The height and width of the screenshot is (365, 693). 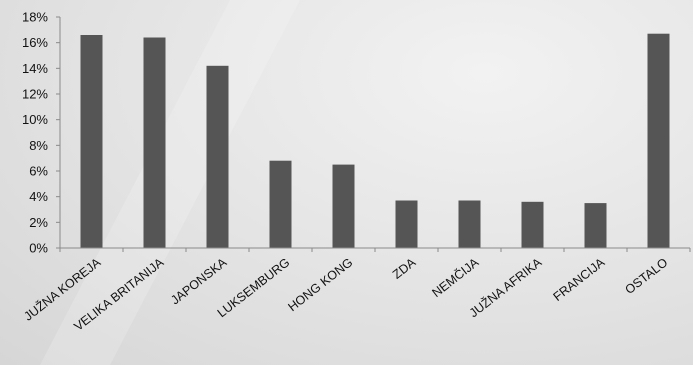 I want to click on bar-nem-ija, so click(x=469, y=224).